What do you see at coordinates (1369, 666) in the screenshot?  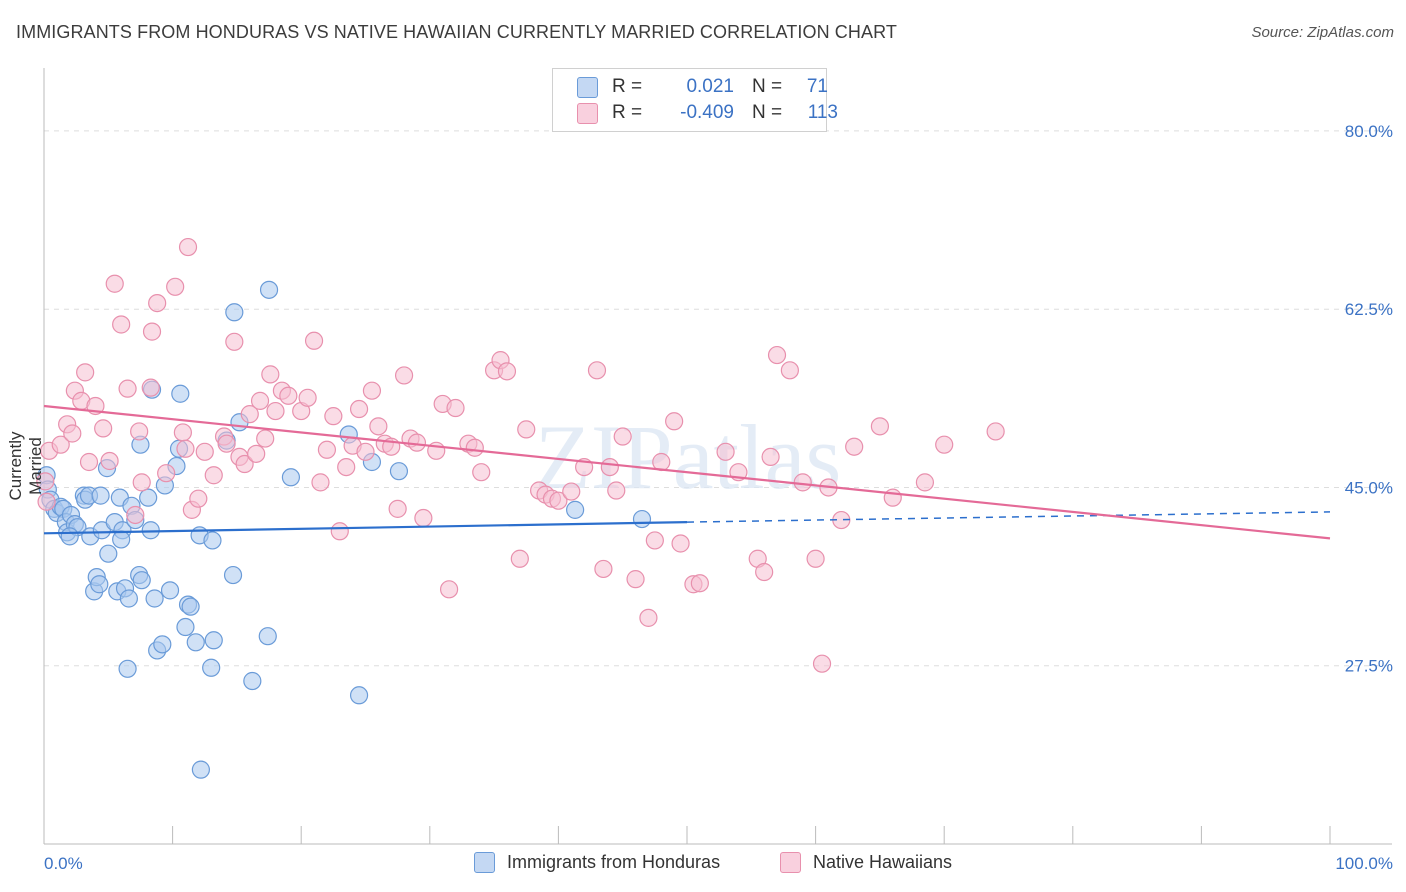 I see `y-tick-label: 27.5%` at bounding box center [1369, 666].